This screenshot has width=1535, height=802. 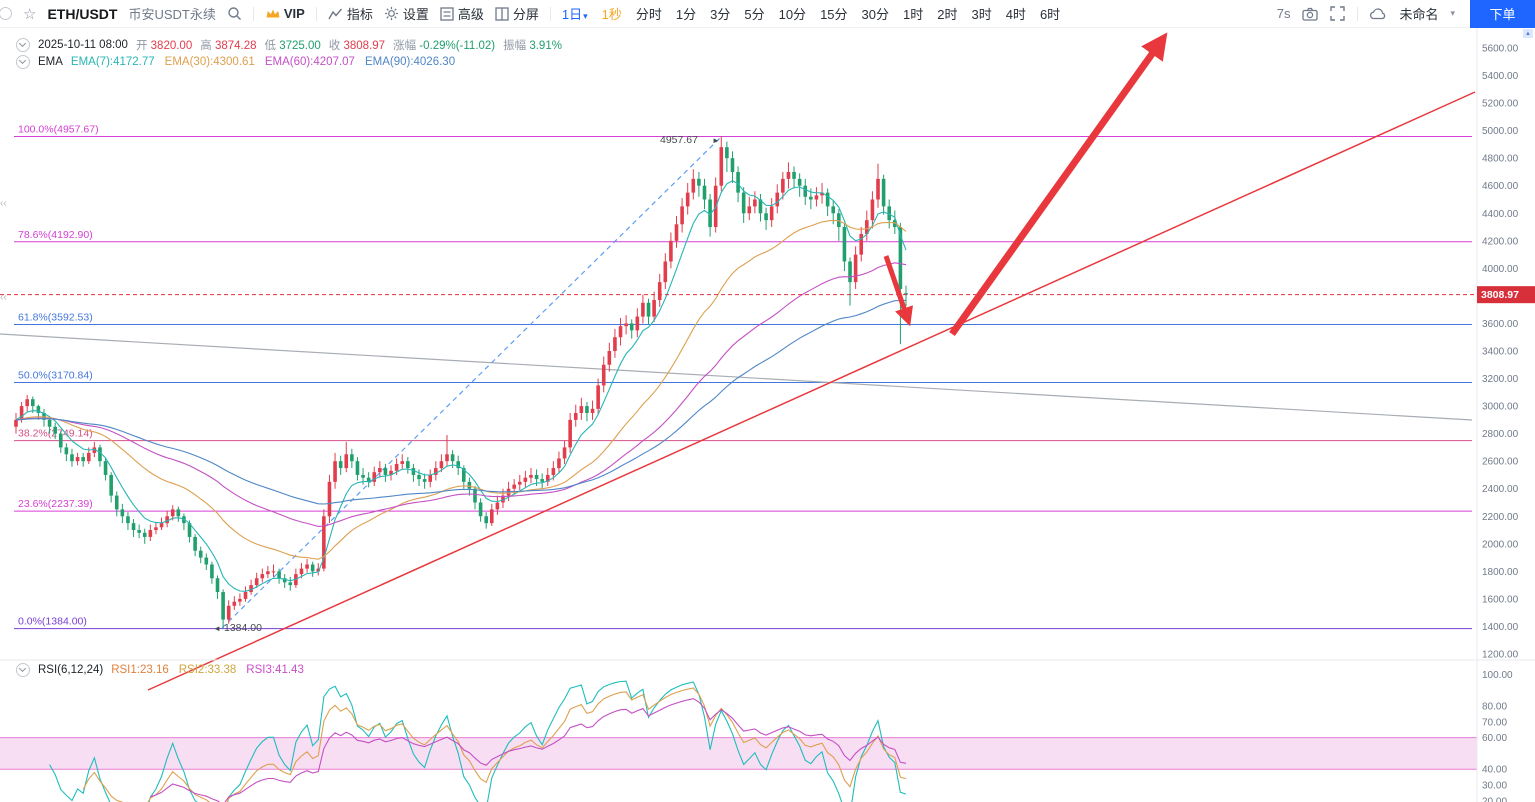 I want to click on small-down-arrow, so click(x=898, y=291).